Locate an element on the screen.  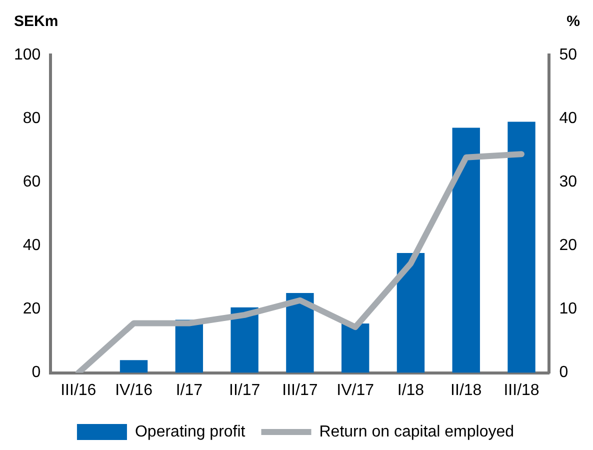
x-tick-label: I/18 is located at coordinates (410, 390).